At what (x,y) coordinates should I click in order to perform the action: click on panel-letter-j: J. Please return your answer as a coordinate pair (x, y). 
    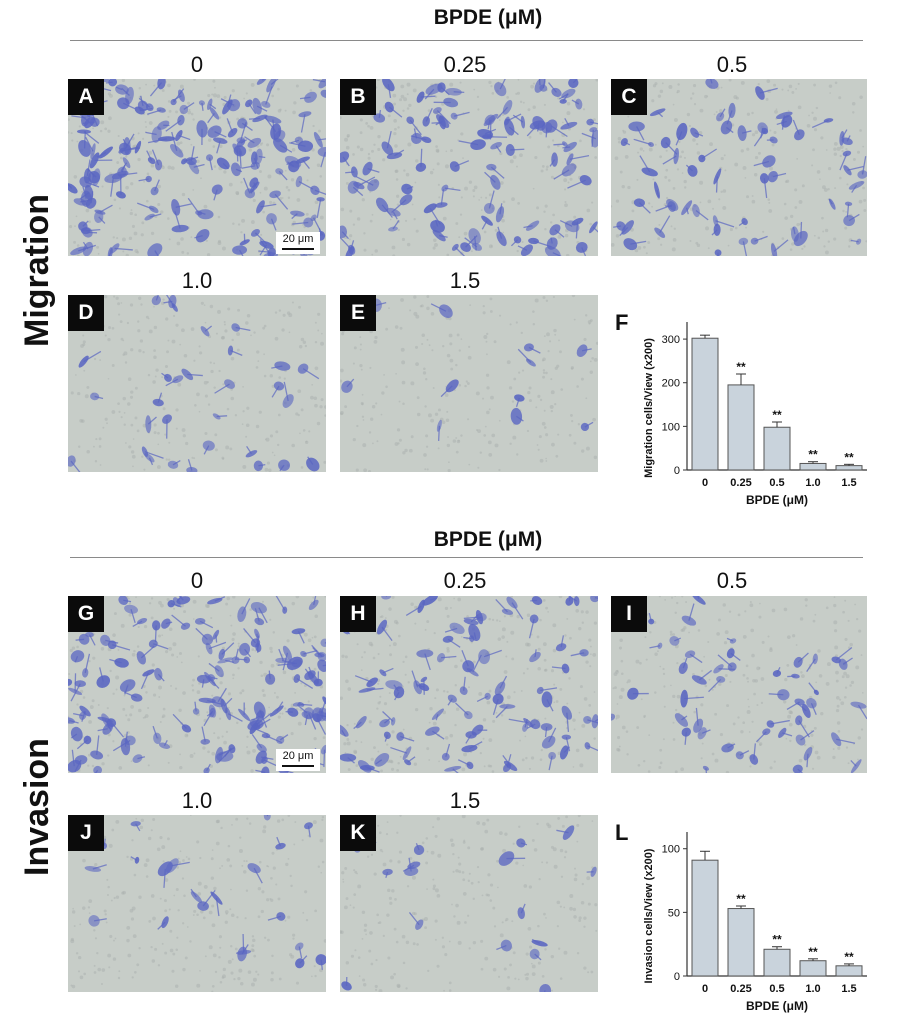
    Looking at the image, I should click on (86, 833).